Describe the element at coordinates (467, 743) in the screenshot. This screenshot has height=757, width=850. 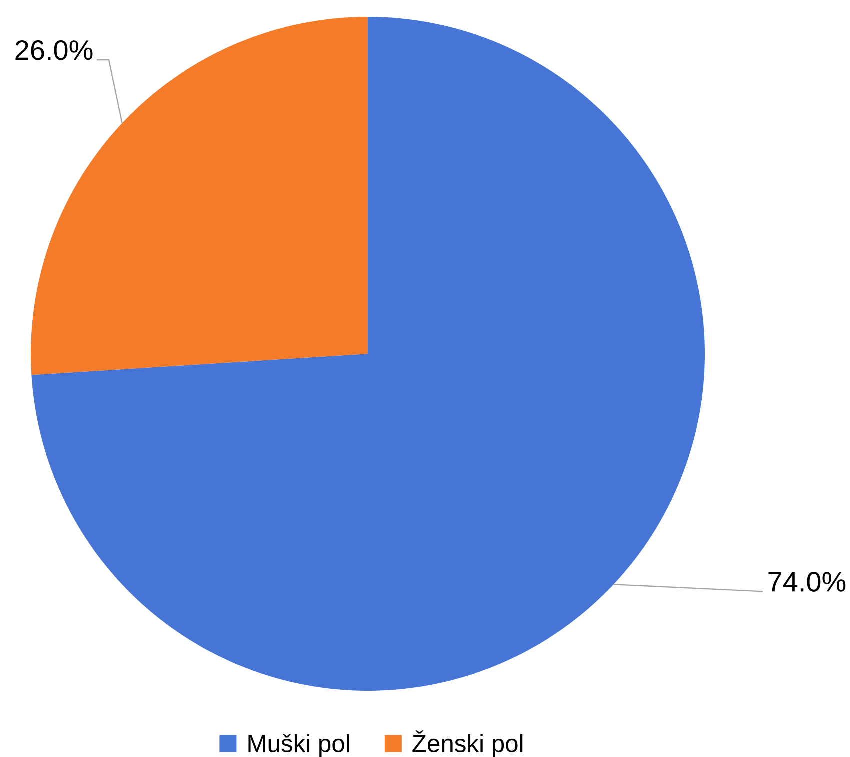
I see `legend-label: Ženski pol` at that location.